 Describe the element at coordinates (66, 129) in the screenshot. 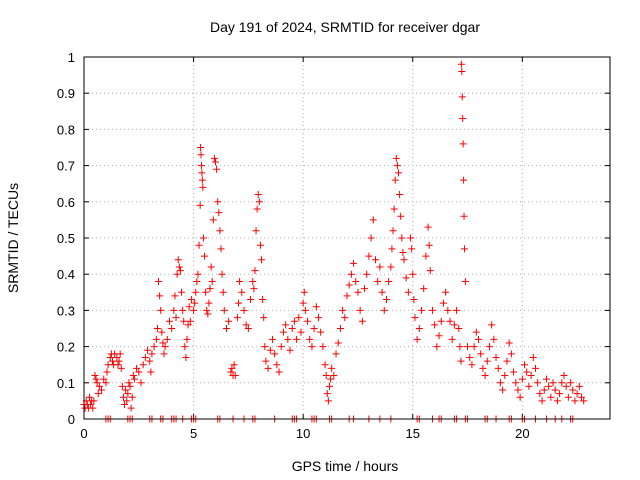

I see `y-tick-label: 0.8` at that location.